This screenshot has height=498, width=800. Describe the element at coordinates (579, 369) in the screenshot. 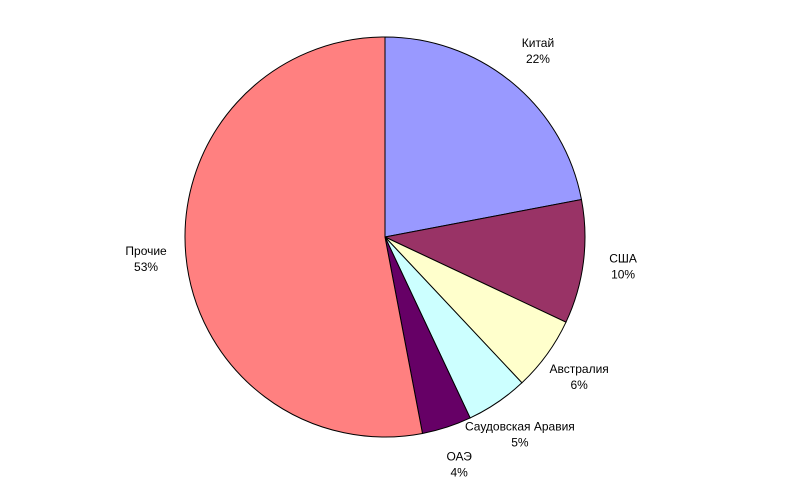

I see `slice-label: Австралия` at that location.